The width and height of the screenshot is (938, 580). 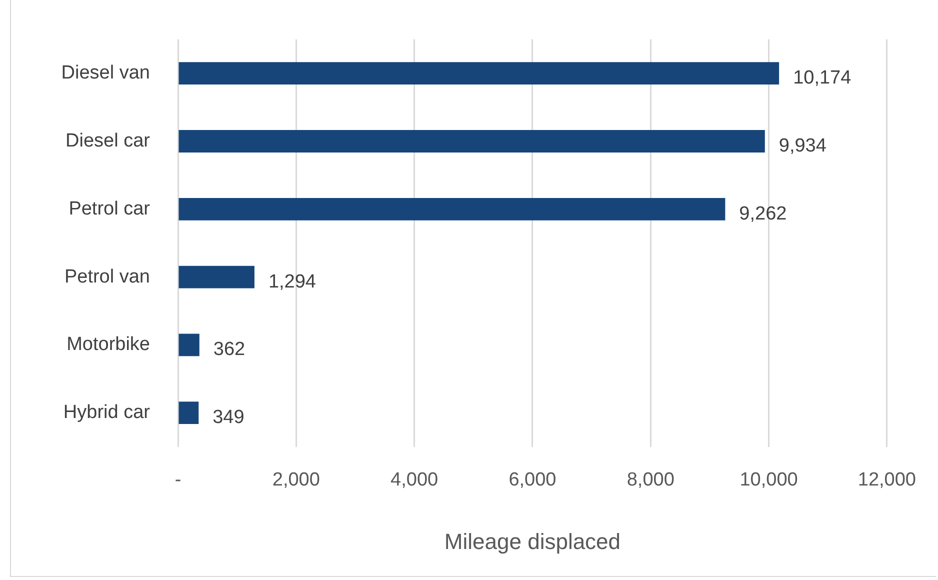 I want to click on x-tick-label: 8,000, so click(x=650, y=479).